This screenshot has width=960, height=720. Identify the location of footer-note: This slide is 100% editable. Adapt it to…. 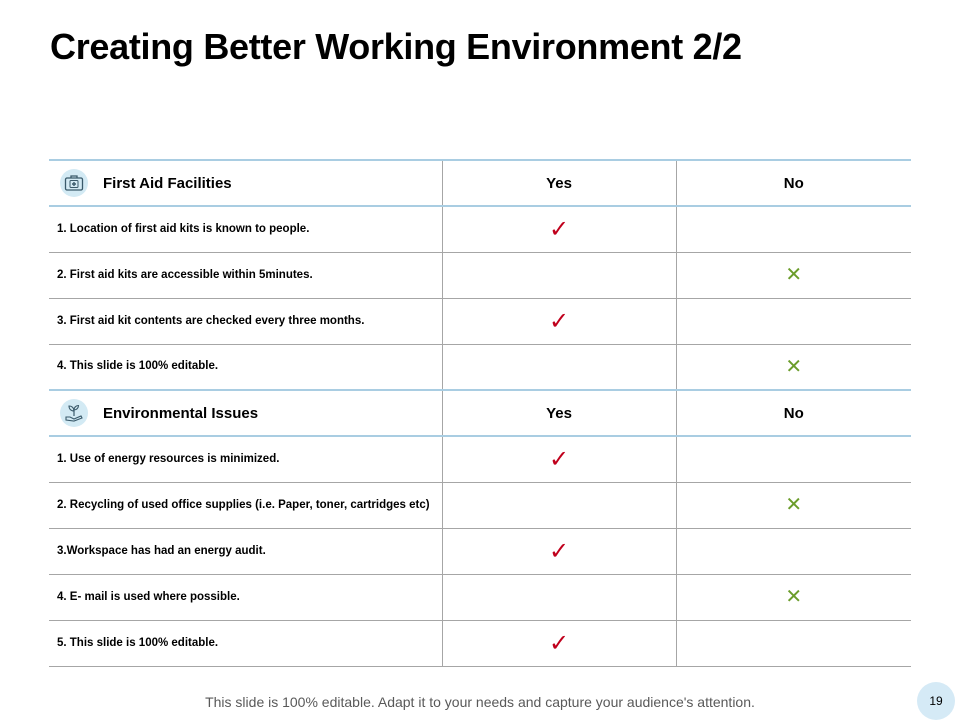
(480, 702).